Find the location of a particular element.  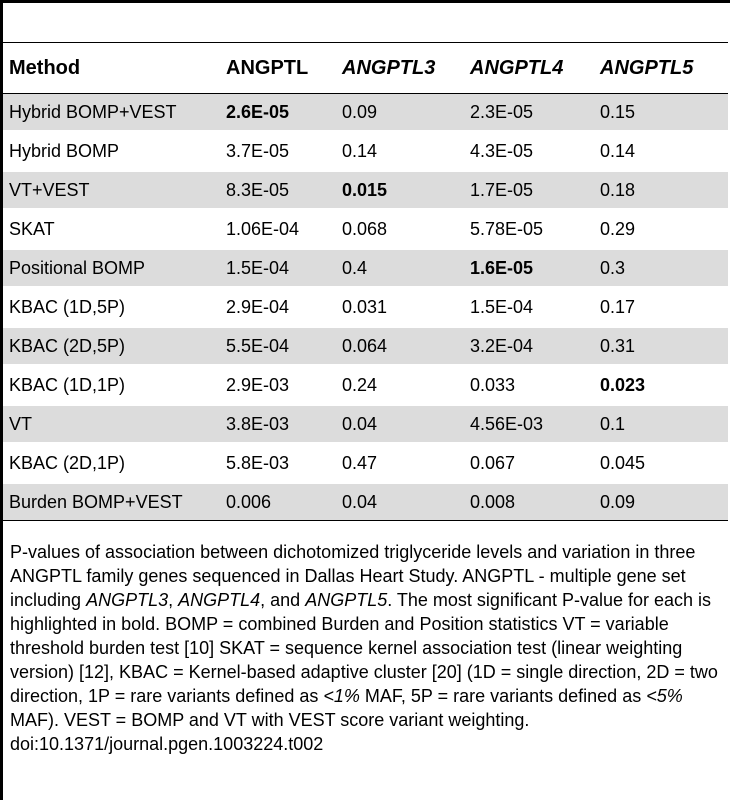

table-row: KBAC (1D,5P) 2.9E-04 0.031 1.5E-04 0.17 is located at coordinates (365, 307).